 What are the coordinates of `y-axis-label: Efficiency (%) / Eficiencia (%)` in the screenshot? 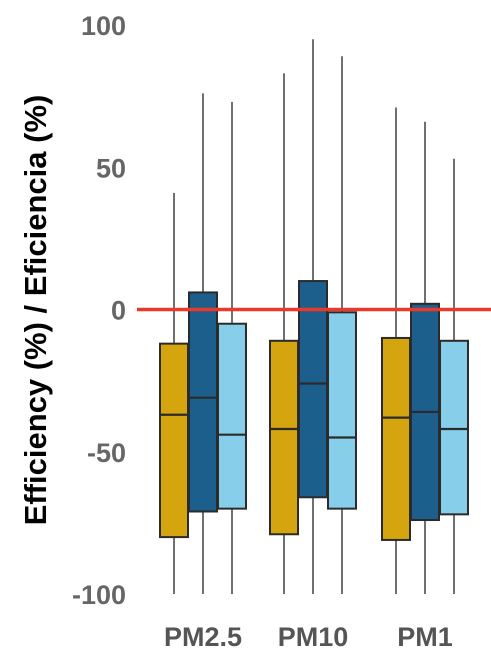 It's located at (35, 310).